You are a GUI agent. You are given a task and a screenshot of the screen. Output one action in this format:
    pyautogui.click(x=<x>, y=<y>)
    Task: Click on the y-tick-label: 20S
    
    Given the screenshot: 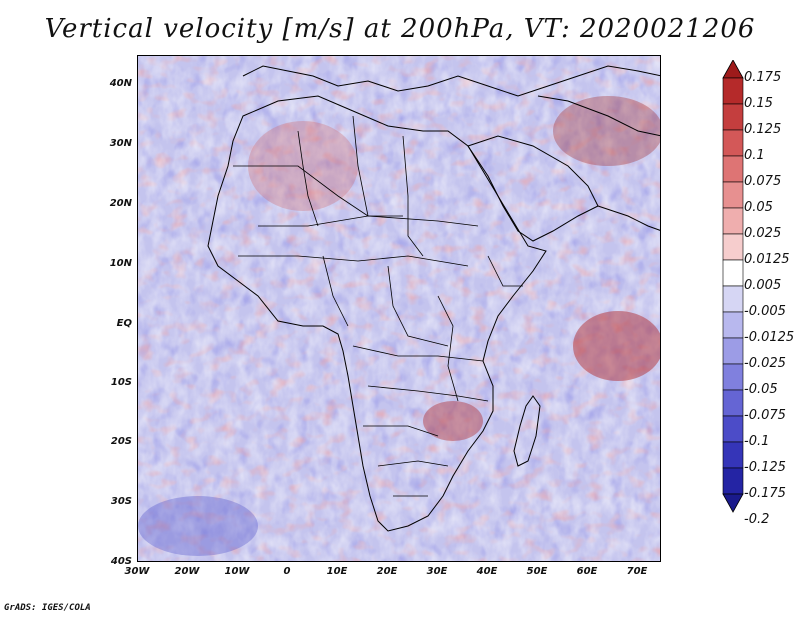 What is the action you would take?
    pyautogui.click(x=121, y=441)
    